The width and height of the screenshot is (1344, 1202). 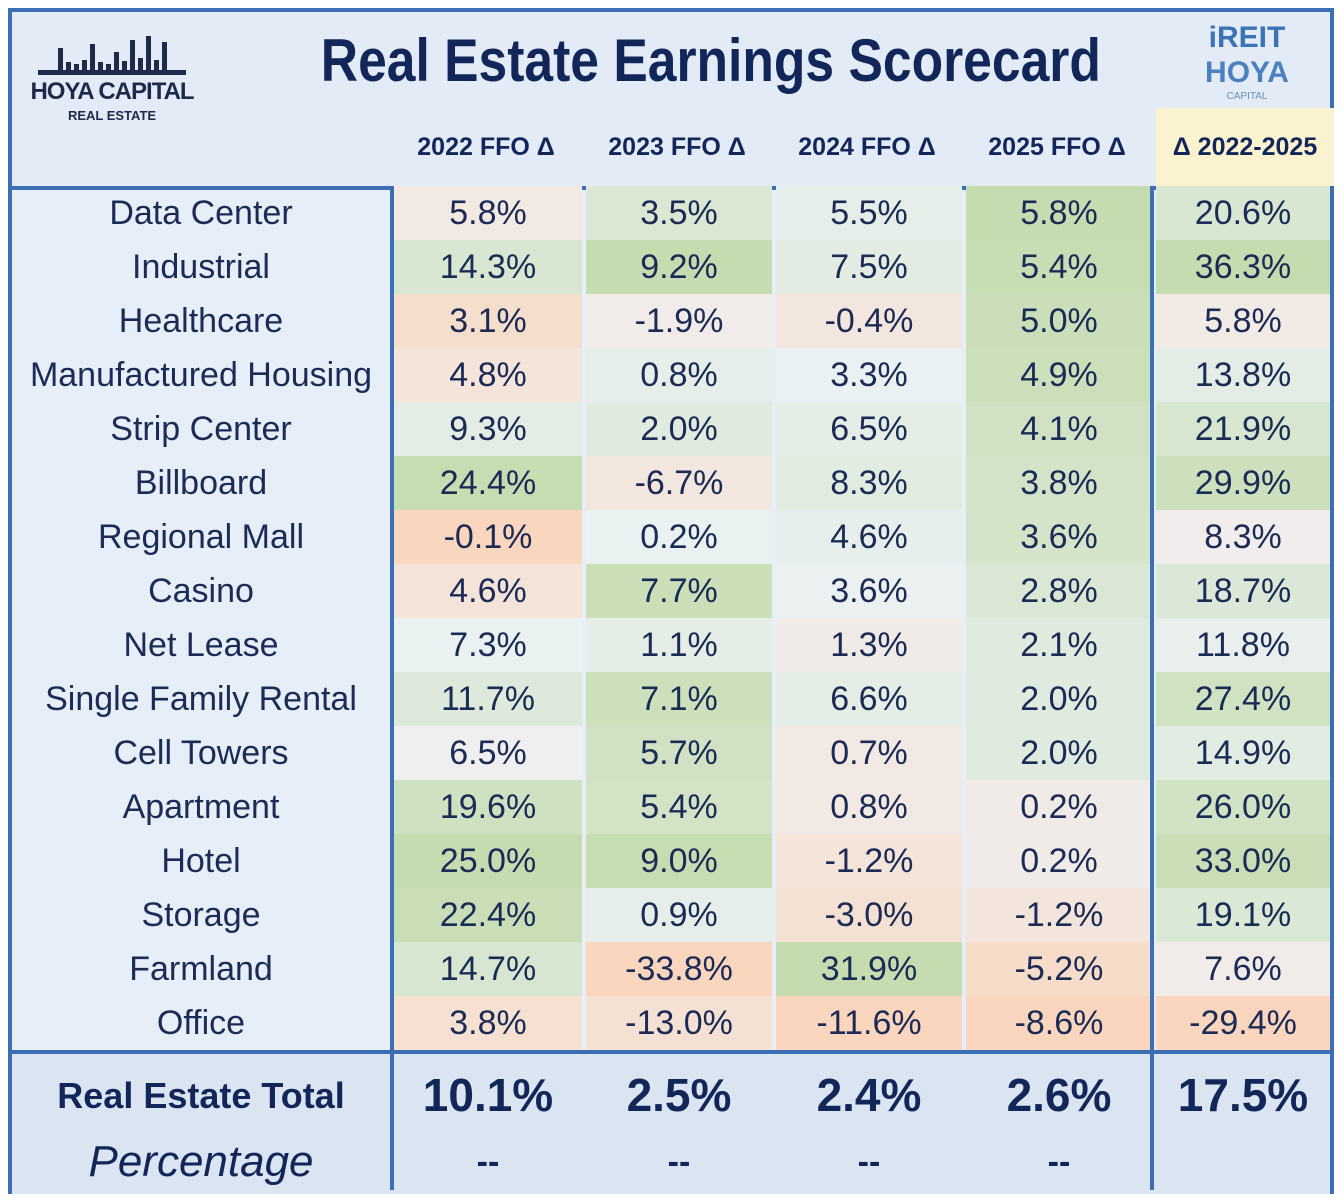 I want to click on value-cell: 20.6%, so click(x=1243, y=213).